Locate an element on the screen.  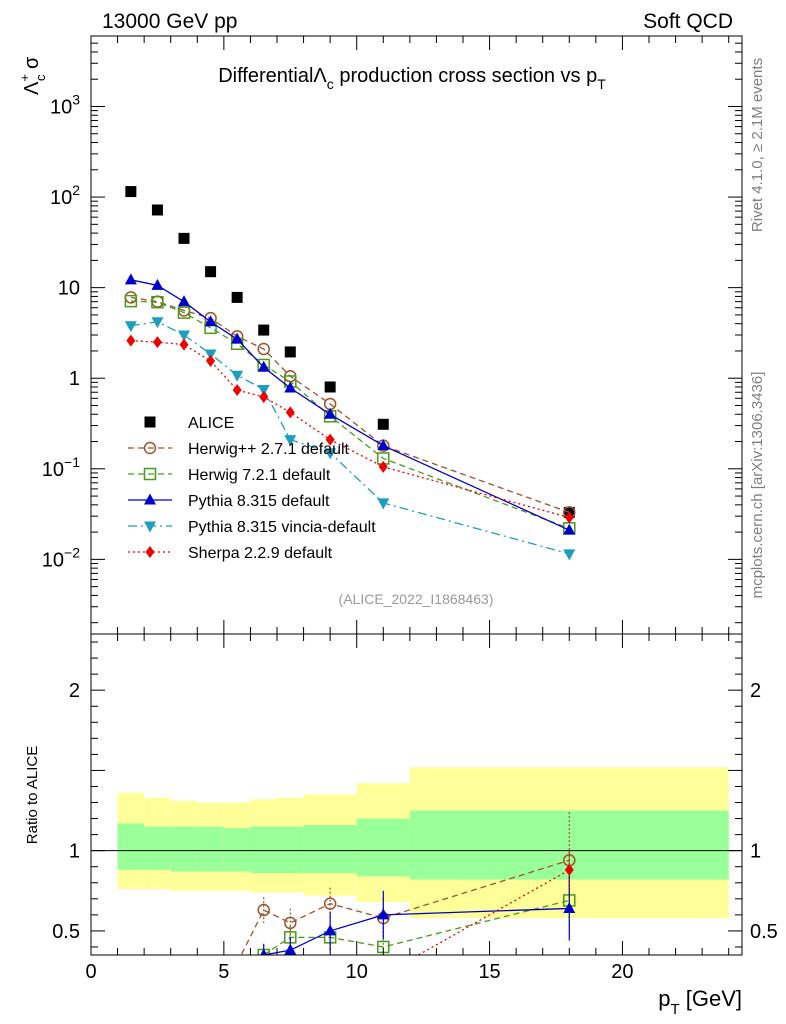
mcplots-url-label: mcplots.cern.ch [arXiv:1306.3436] is located at coordinates (757, 485).